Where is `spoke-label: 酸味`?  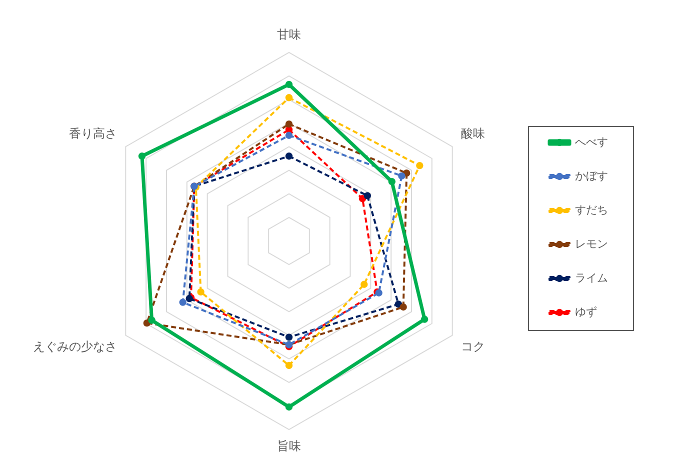 spoke-label: 酸味 is located at coordinates (473, 133).